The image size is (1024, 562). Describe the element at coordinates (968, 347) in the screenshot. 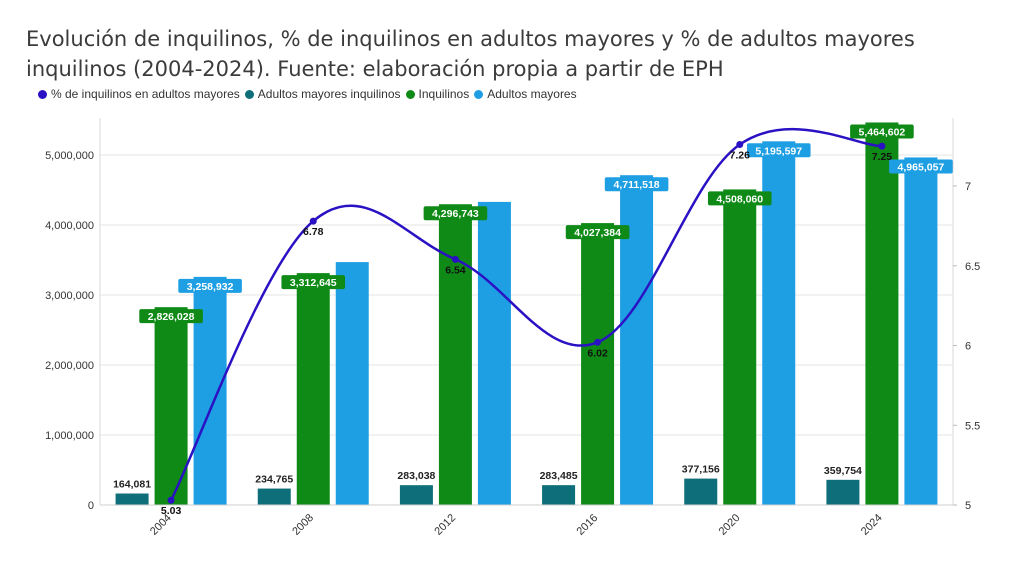

I see `y-right-tick-label: 6` at that location.